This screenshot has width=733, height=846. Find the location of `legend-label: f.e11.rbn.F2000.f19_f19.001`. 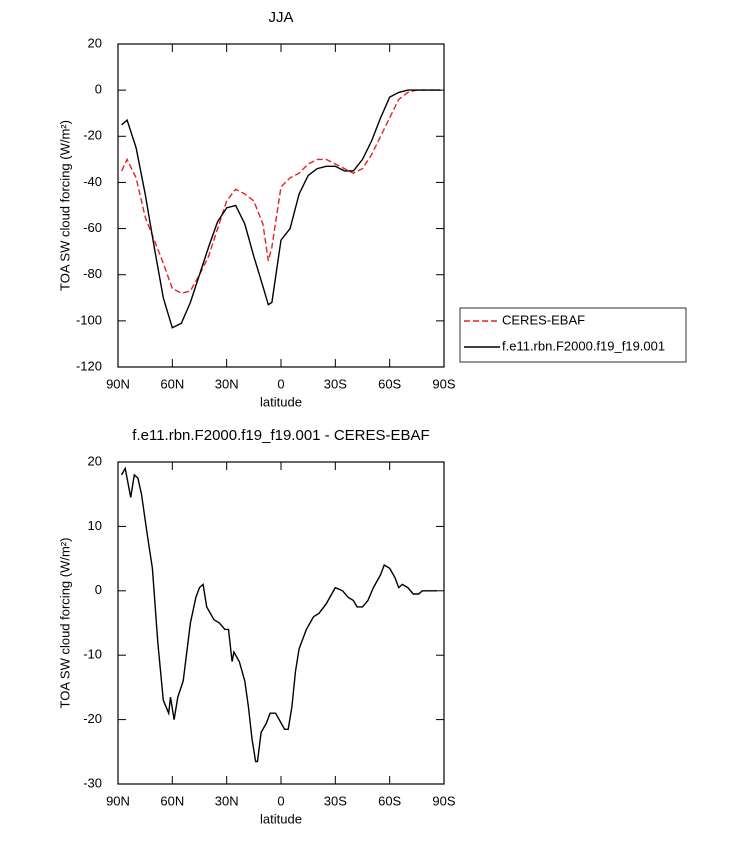

legend-label: f.e11.rbn.F2000.f19_f19.001 is located at coordinates (583, 345).